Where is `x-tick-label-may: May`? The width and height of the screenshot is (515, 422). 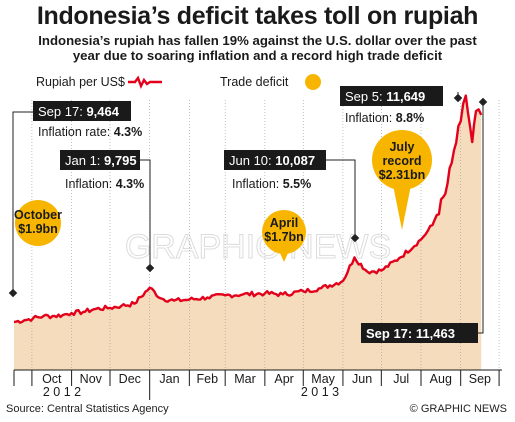
x-tick-label-may: May is located at coordinates (323, 379).